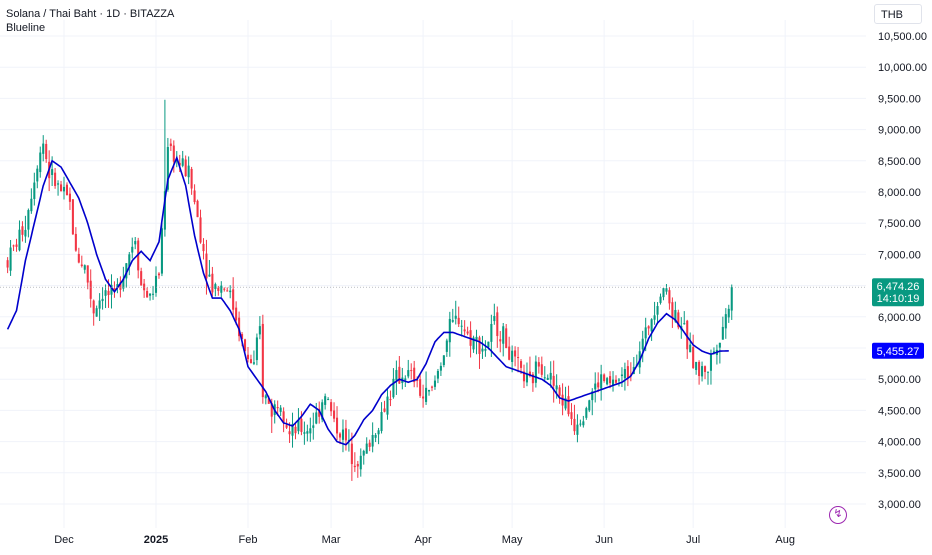  What do you see at coordinates (899, 162) in the screenshot?
I see `y-tick-label: 8,500.00` at bounding box center [899, 162].